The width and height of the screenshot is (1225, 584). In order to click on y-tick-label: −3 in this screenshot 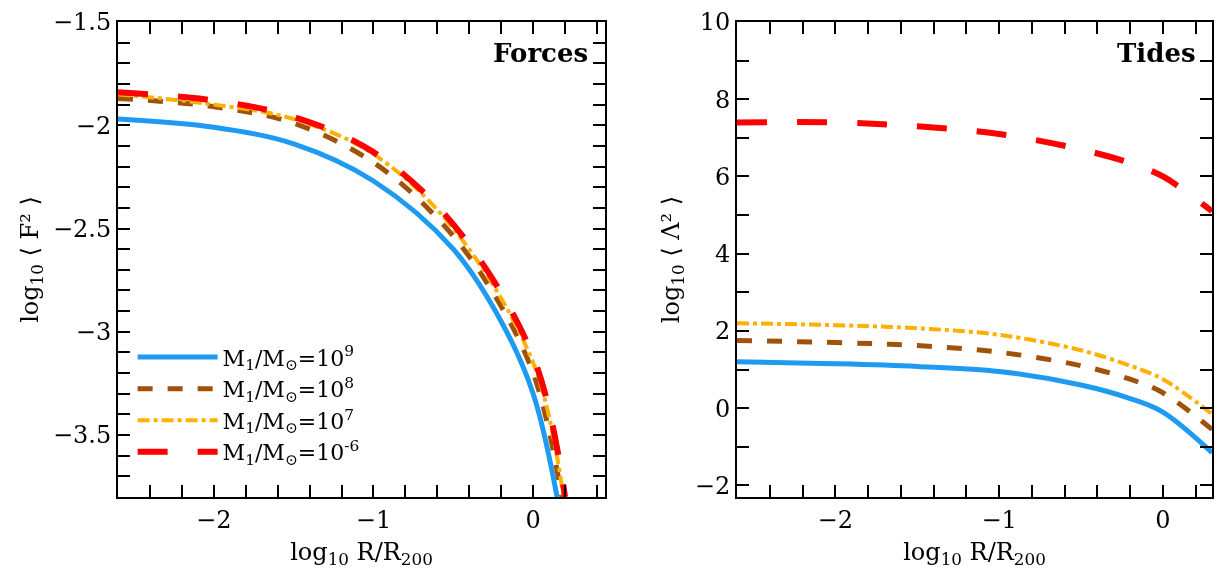, I will do `click(93, 332)`.